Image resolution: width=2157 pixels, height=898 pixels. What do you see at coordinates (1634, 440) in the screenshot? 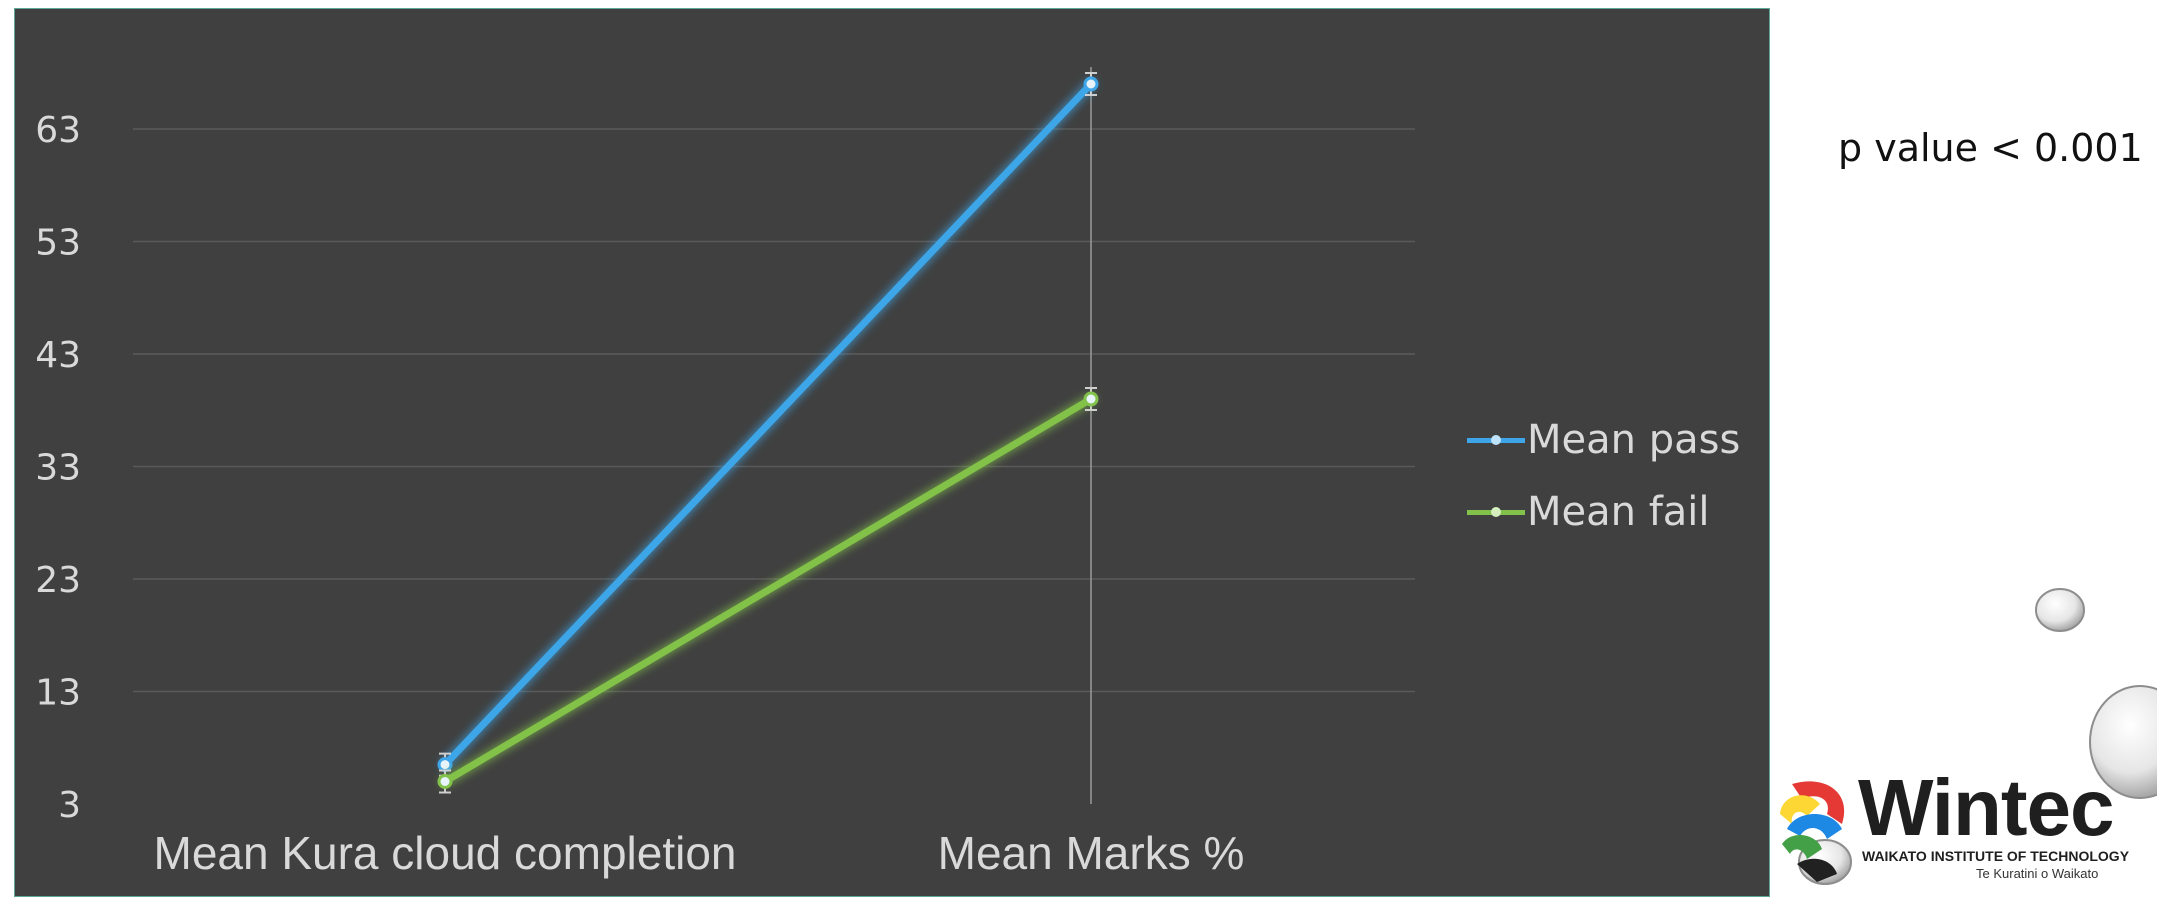
I see `legend-label-pass: Mean pass` at bounding box center [1634, 440].